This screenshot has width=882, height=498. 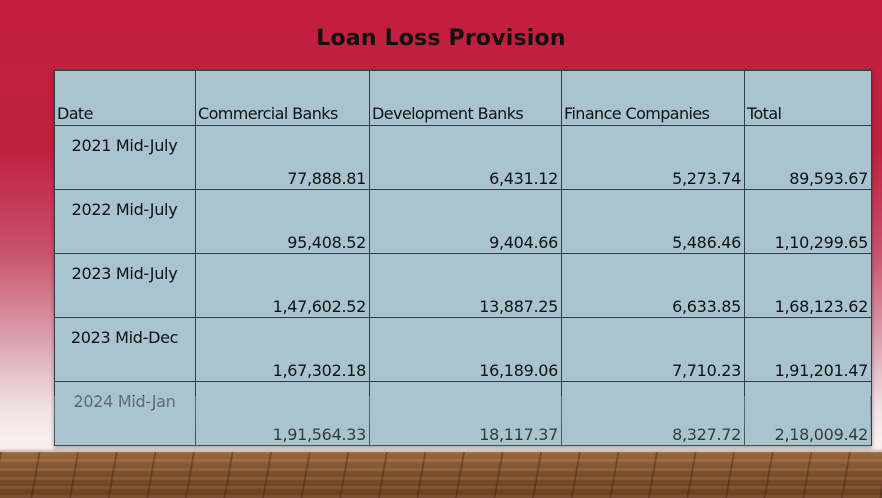 What do you see at coordinates (125, 349) in the screenshot?
I see `cell-date: 2023 Mid-Dec` at bounding box center [125, 349].